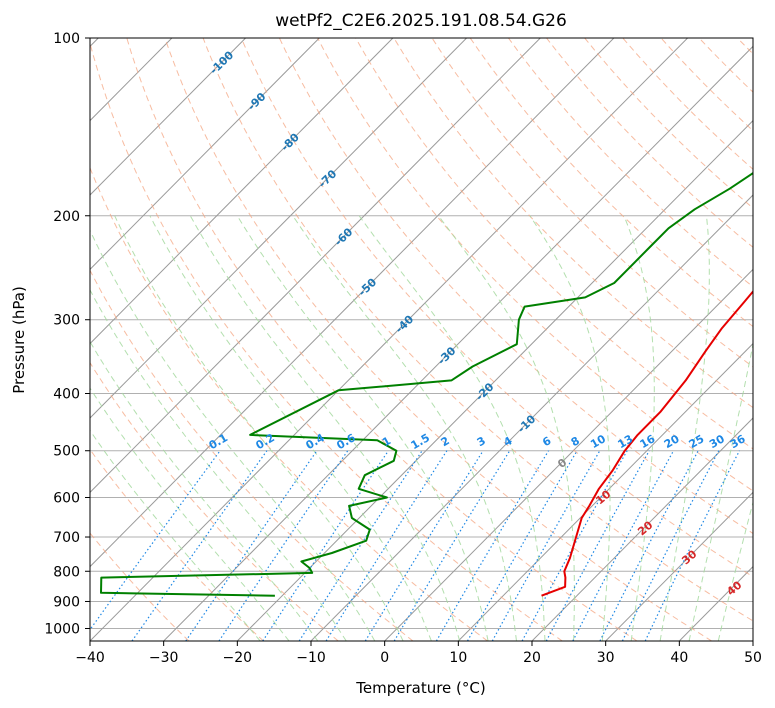 The width and height of the screenshot is (775, 708). What do you see at coordinates (421, 21) in the screenshot?
I see `chart-title: wetPf2_C2E6.2025.191.08.54.G26` at bounding box center [421, 21].